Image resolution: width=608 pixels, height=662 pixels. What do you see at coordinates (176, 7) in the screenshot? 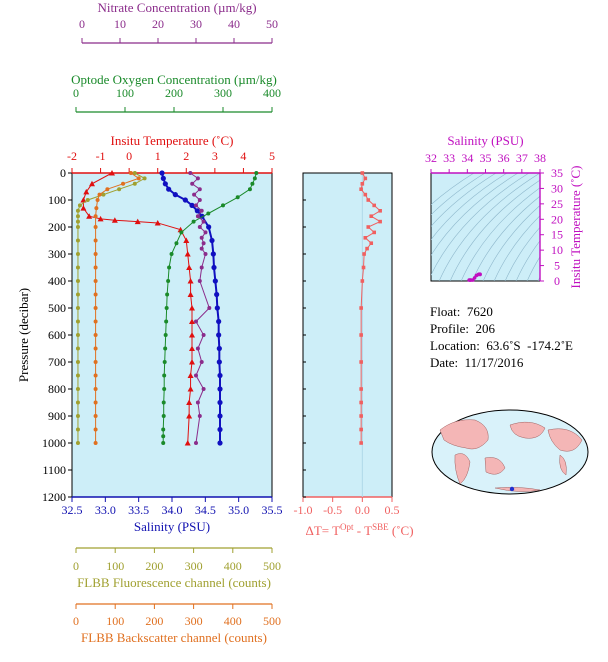
I see `nitrate-axis-title: Nitrate Concentration (µm/kg)` at bounding box center [176, 7].